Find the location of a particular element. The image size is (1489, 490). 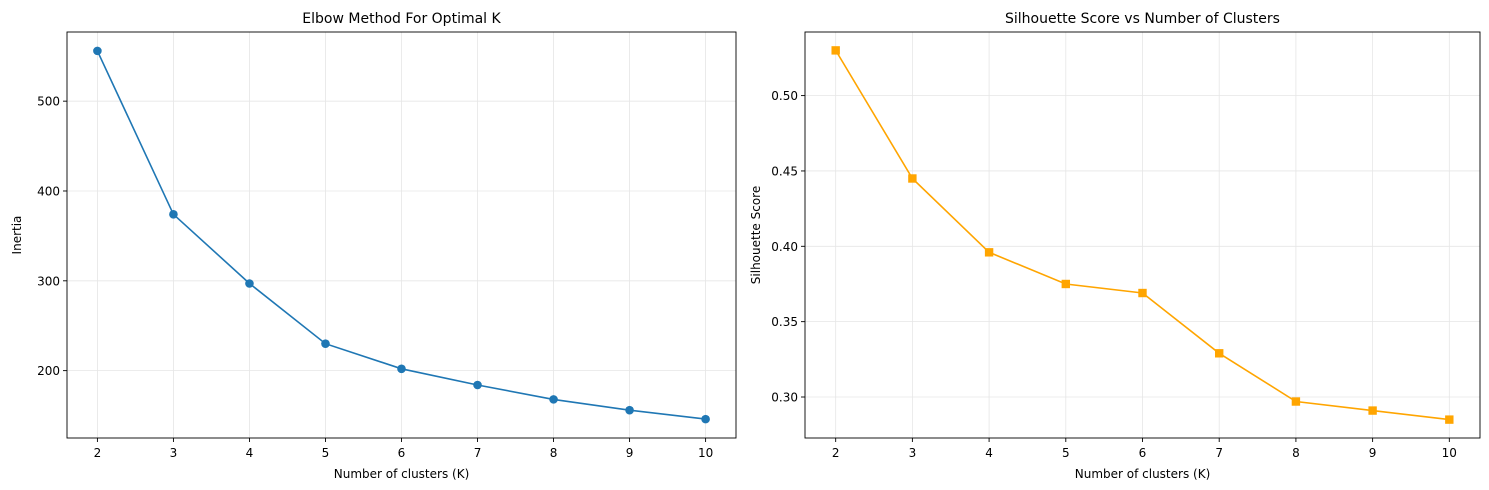

y-tick-label: 0.45 is located at coordinates (784, 171).